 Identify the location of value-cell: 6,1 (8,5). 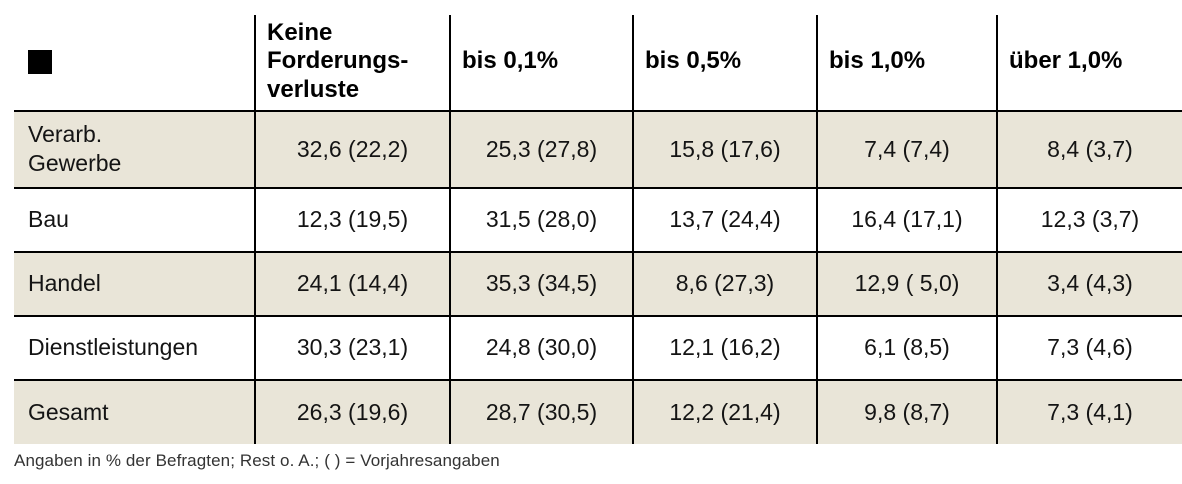
(906, 347).